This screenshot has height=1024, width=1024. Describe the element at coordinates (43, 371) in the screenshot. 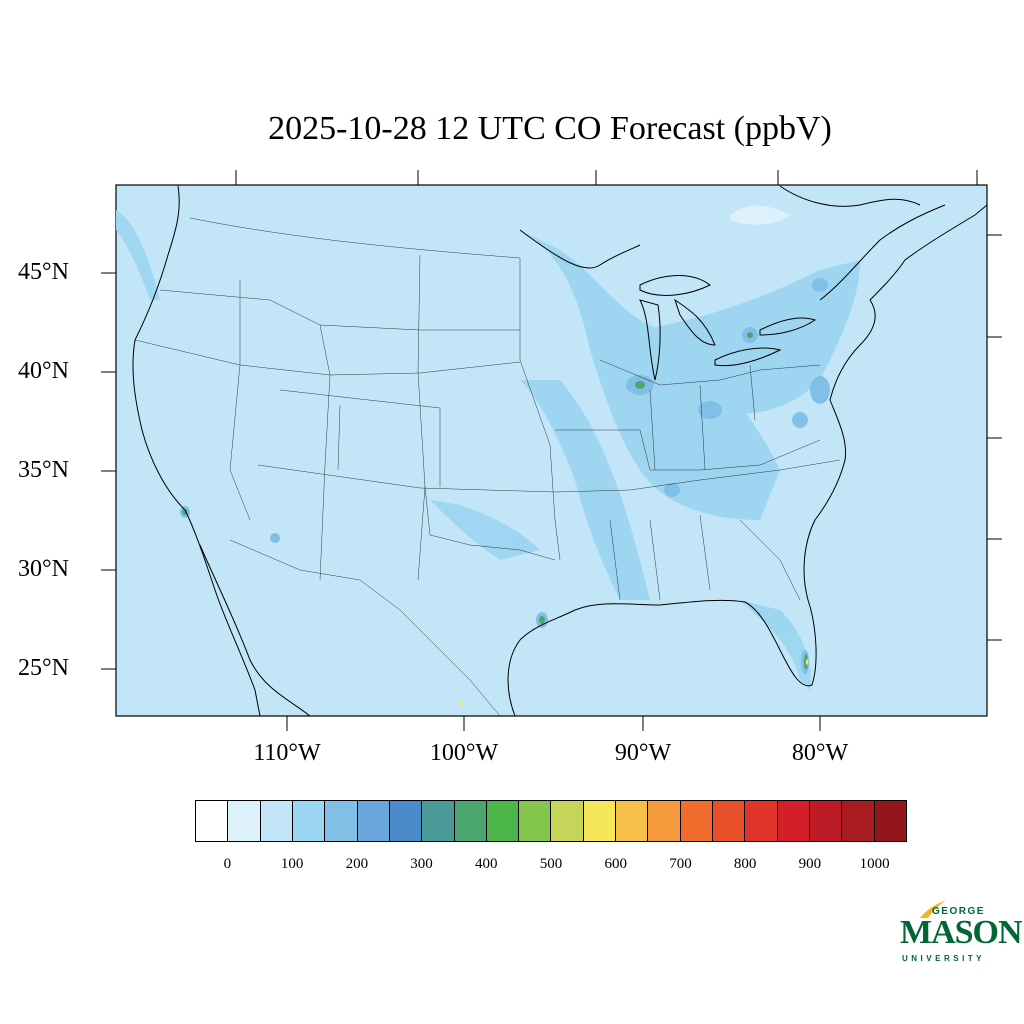

I see `lat-label-40n: 40°N` at that location.